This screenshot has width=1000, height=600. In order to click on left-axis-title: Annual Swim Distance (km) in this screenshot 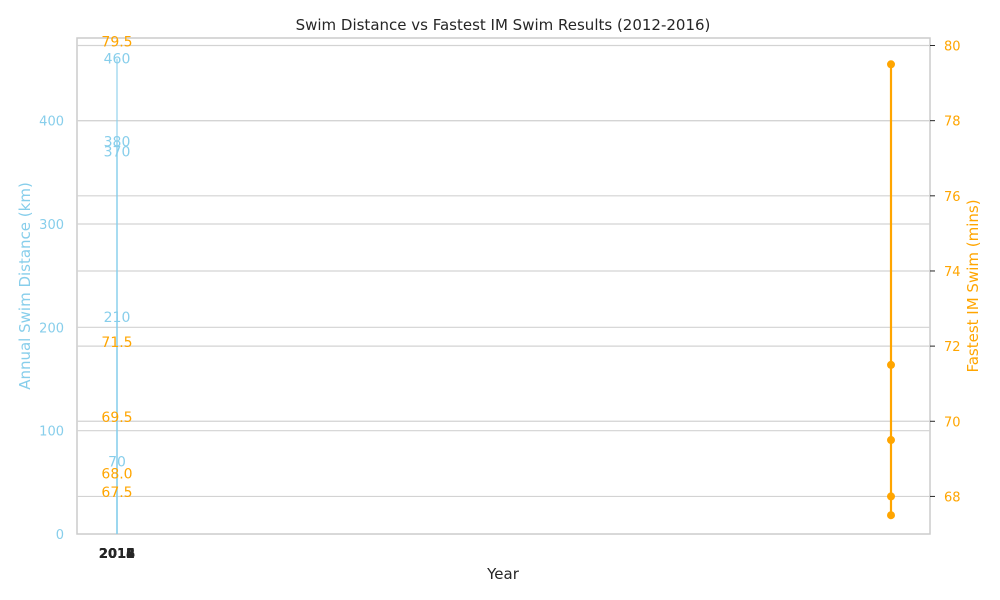, I will do `click(25, 286)`.